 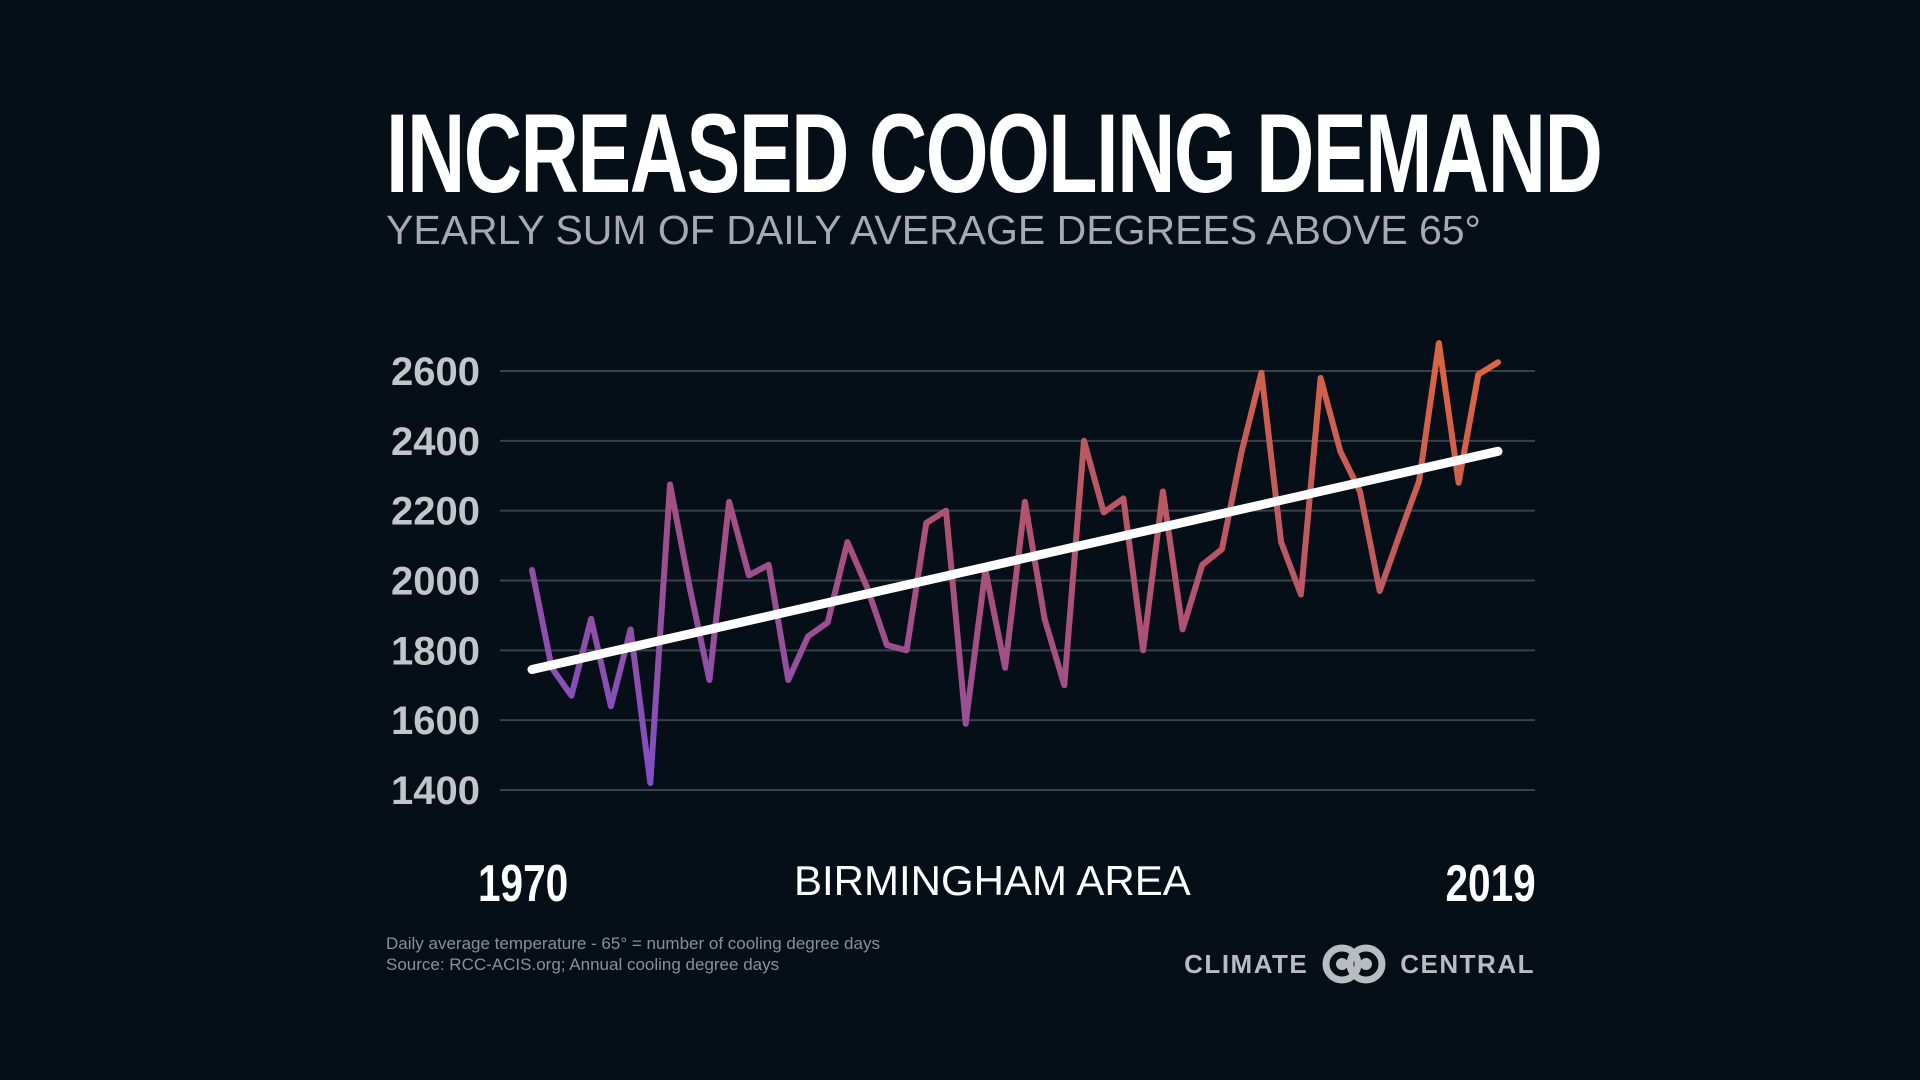 I want to click on y-tick-label: 2400, so click(x=435, y=442).